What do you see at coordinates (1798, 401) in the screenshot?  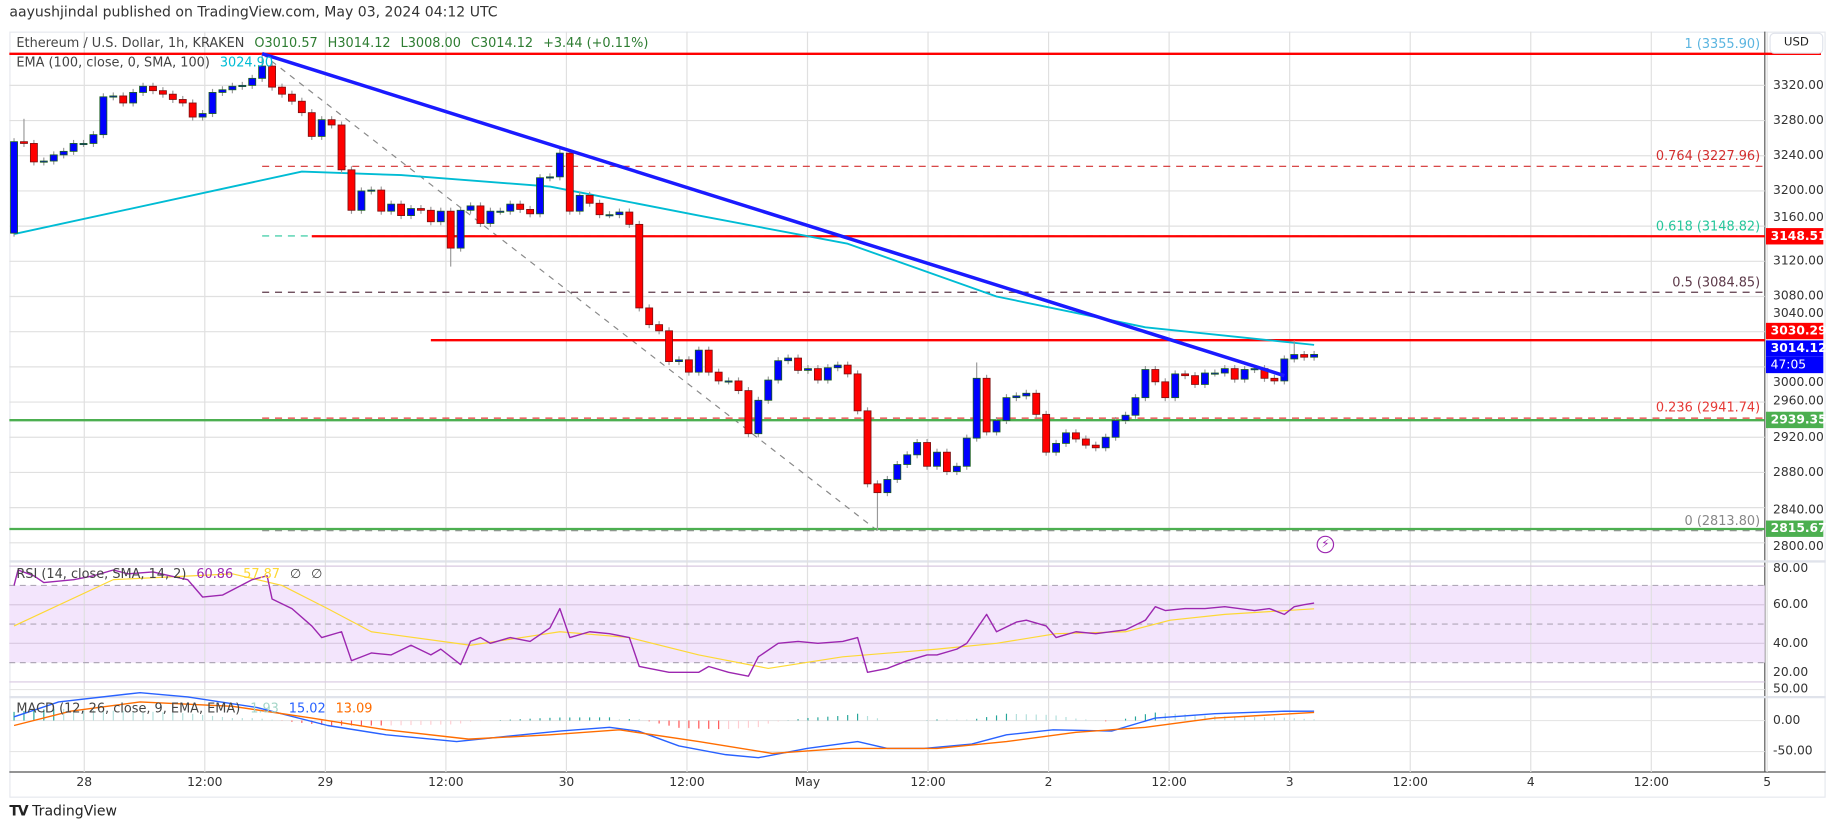 I see `price-tick-label: 2960.00` at bounding box center [1798, 401].